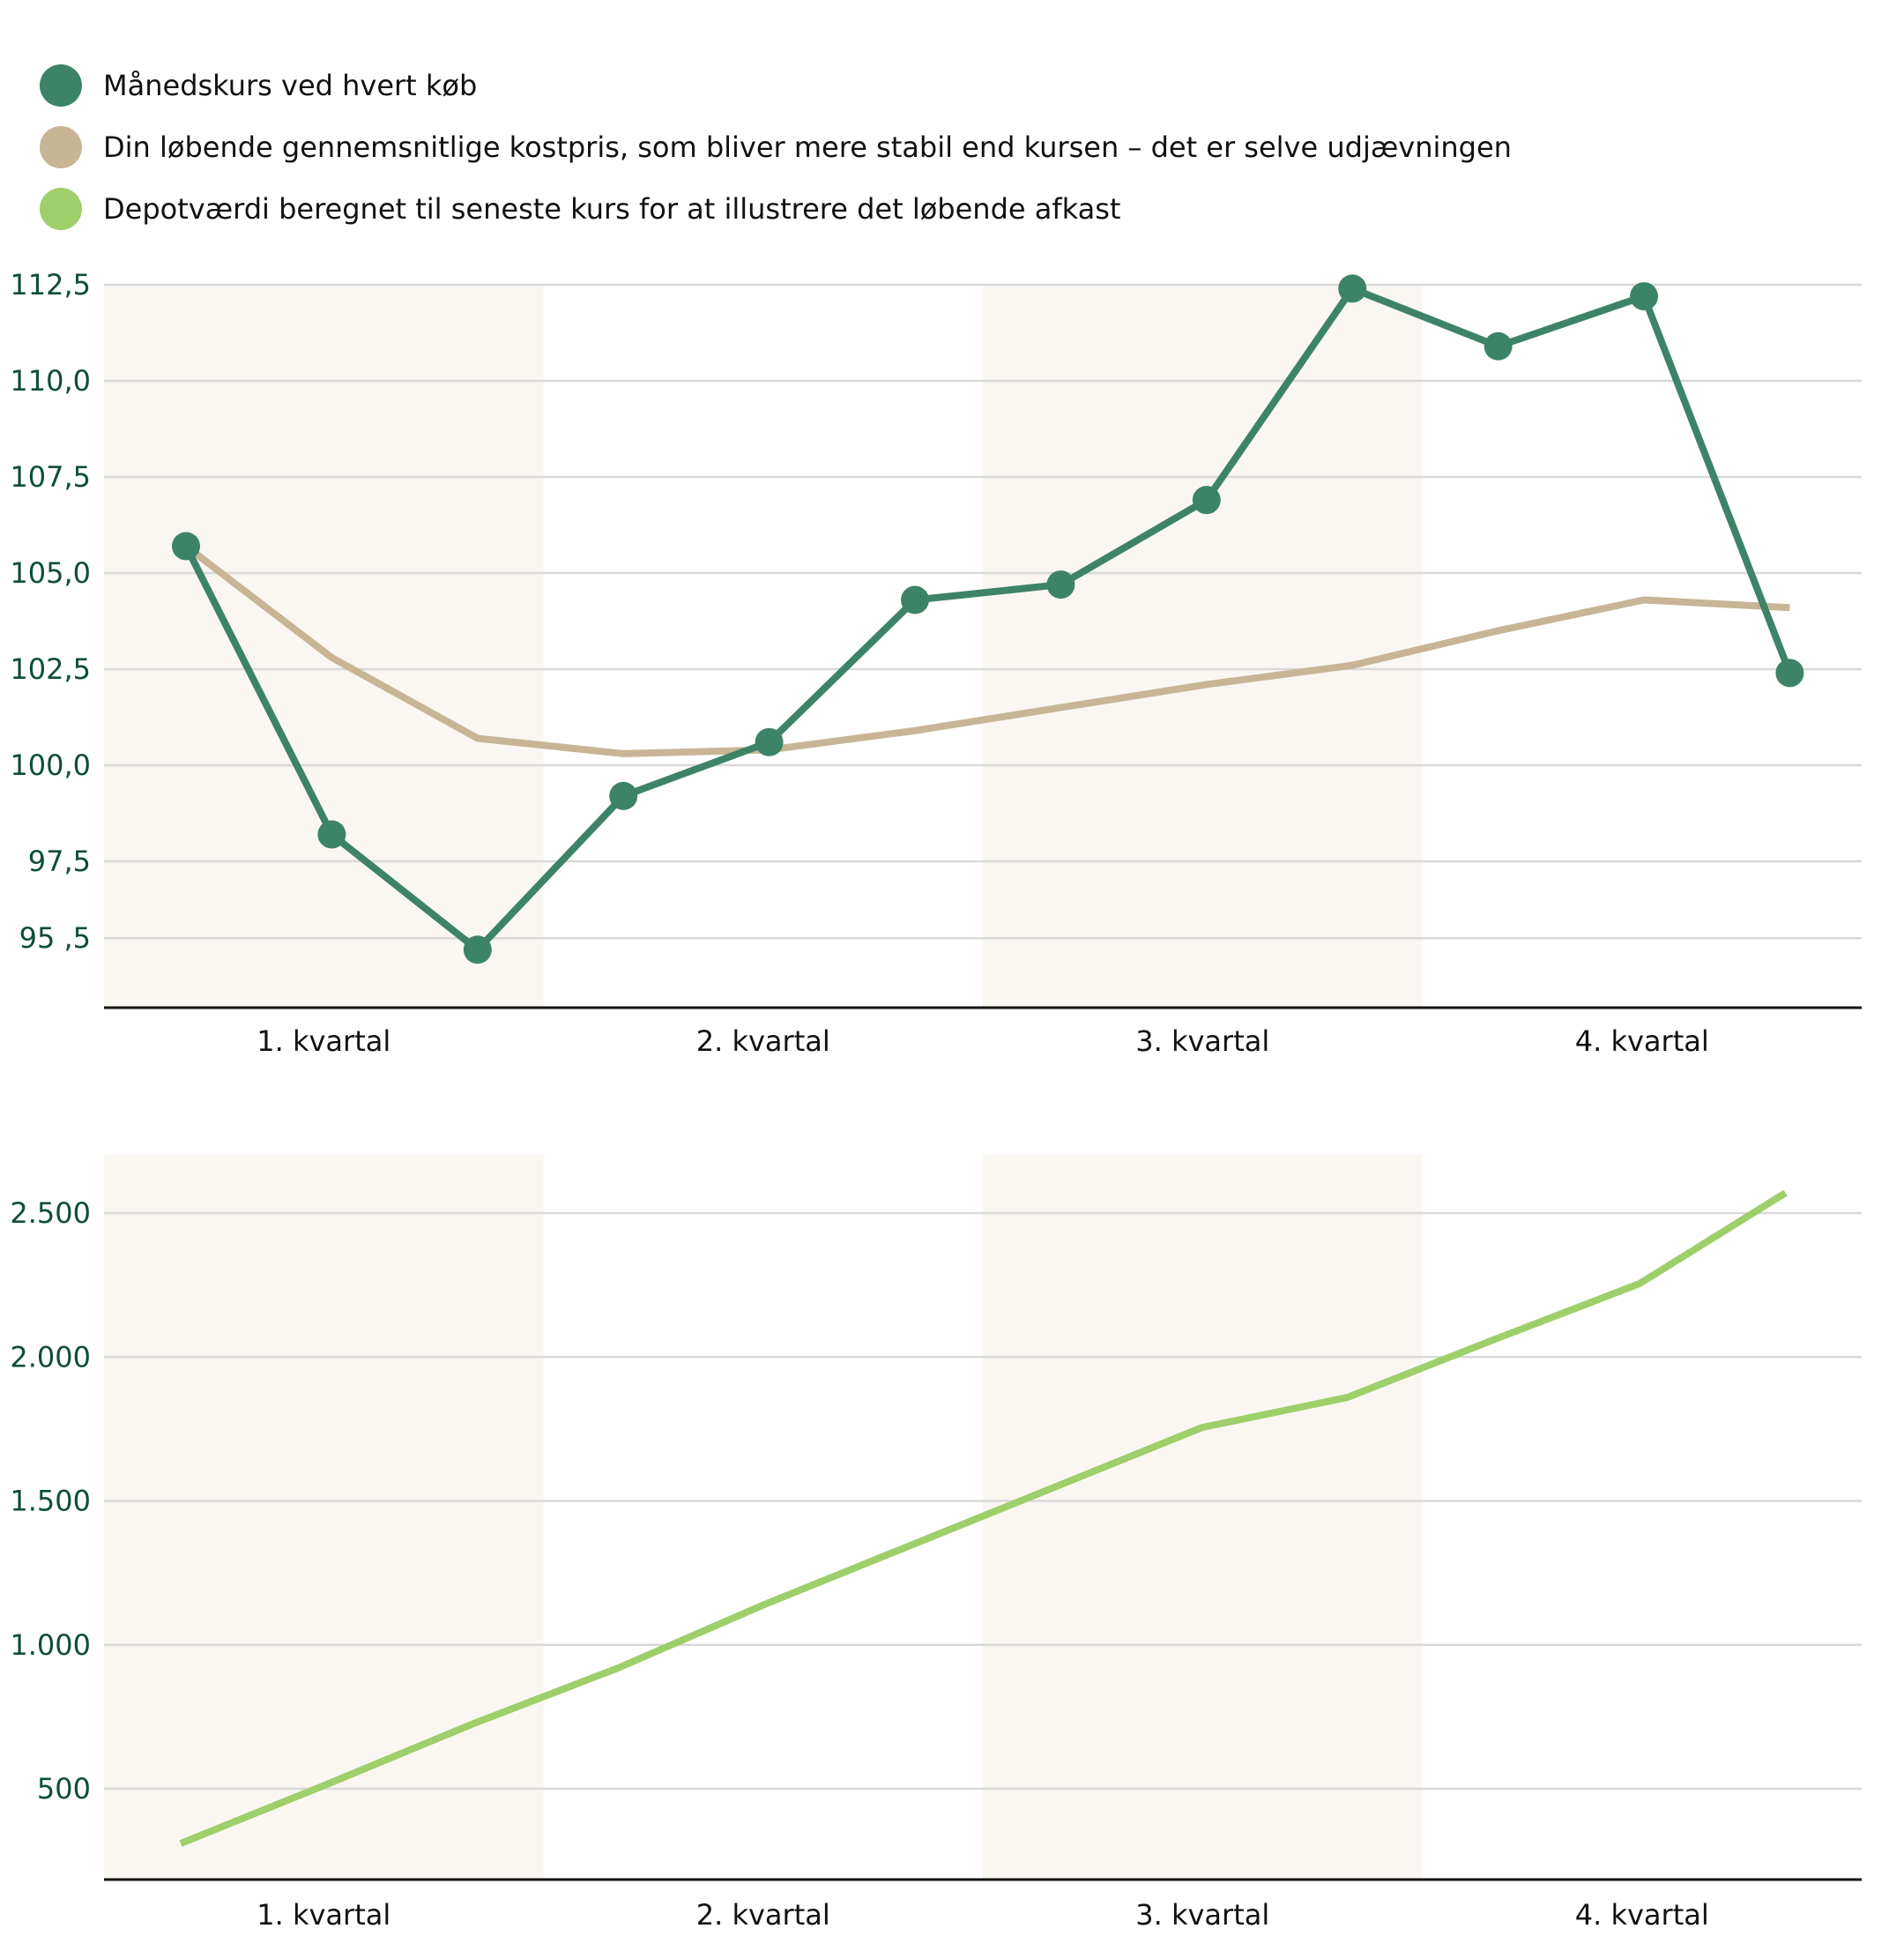 The width and height of the screenshot is (1904, 1936). I want to click on value-category-label: 3. kvartal, so click(1202, 1915).